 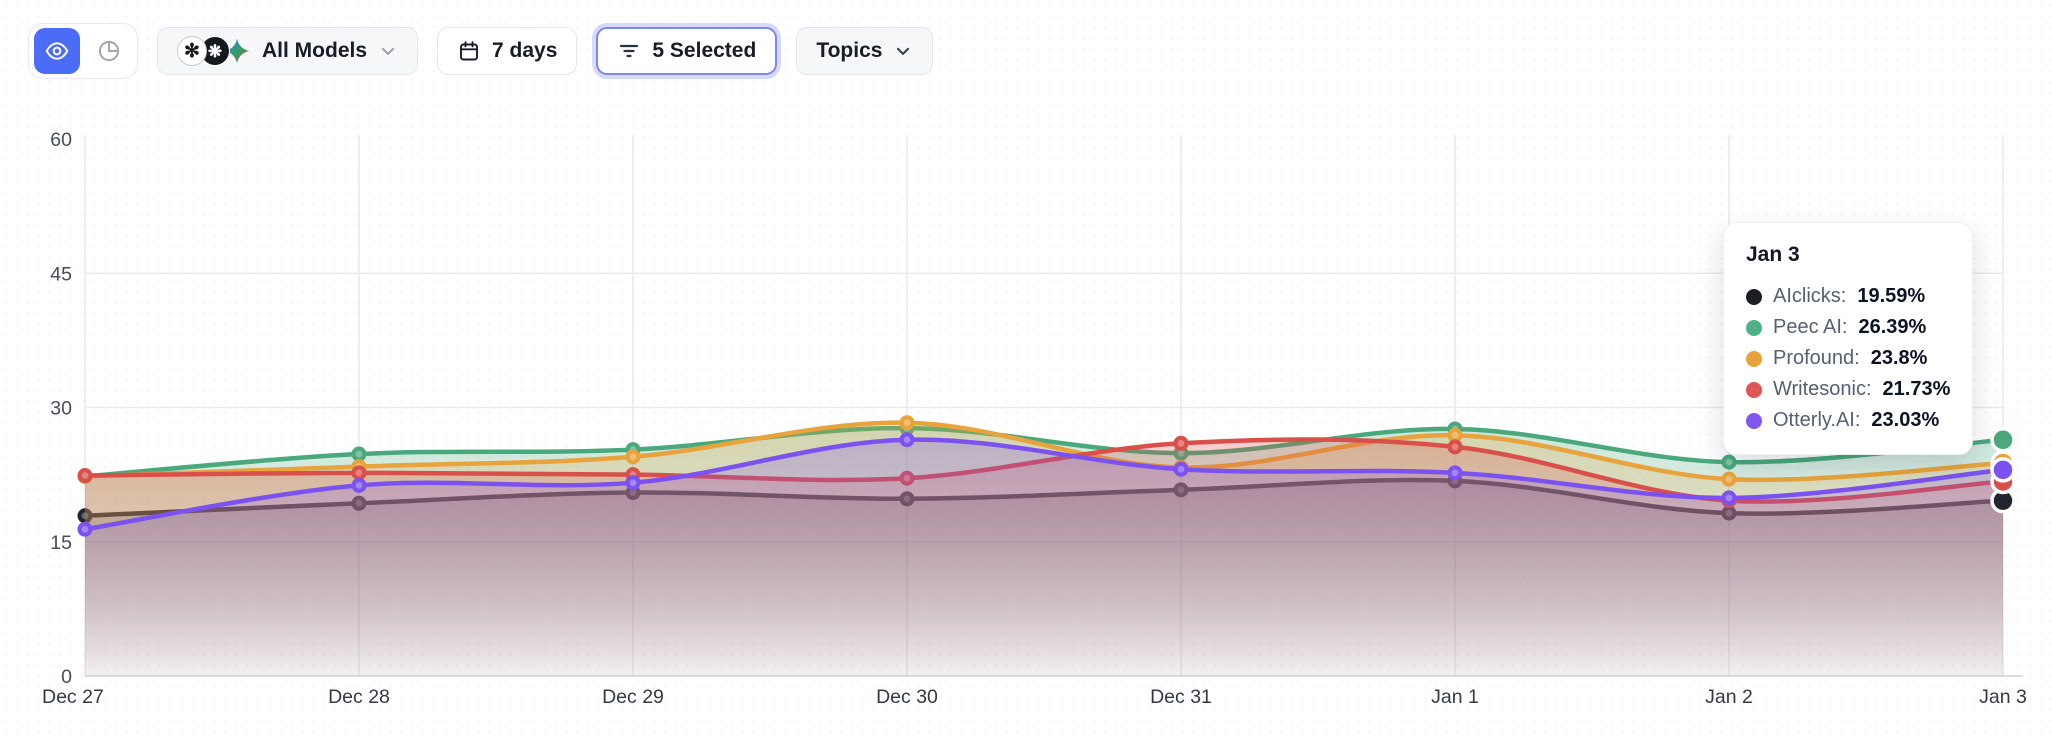 What do you see at coordinates (704, 50) in the screenshot?
I see `filter-button-label: 5 Selected` at bounding box center [704, 50].